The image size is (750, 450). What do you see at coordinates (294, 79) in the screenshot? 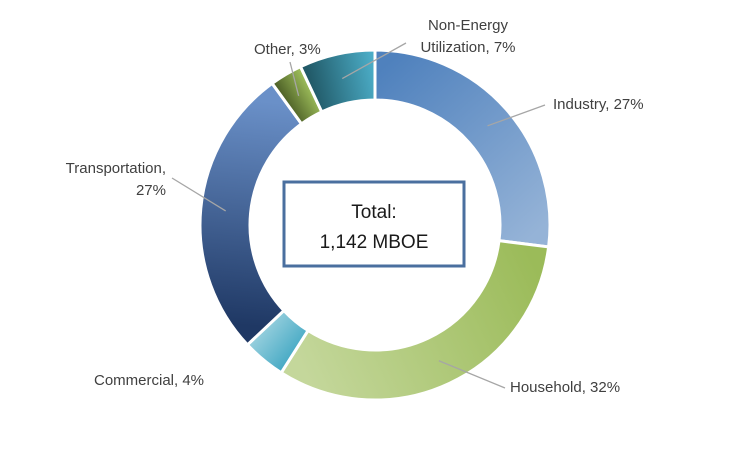
I see `leader-line-other` at bounding box center [294, 79].